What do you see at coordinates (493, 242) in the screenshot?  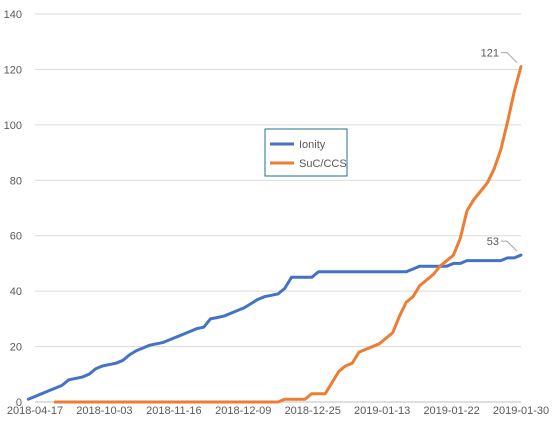 I see `data-label-ionity: 53` at bounding box center [493, 242].